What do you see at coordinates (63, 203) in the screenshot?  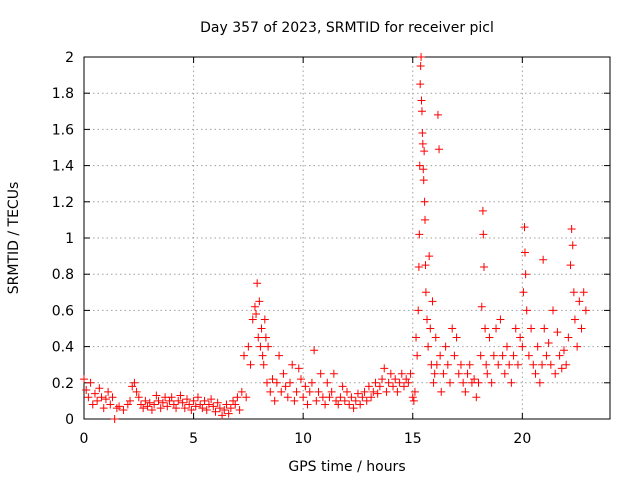 I see `y-tick-label: 1.2` at bounding box center [63, 203].